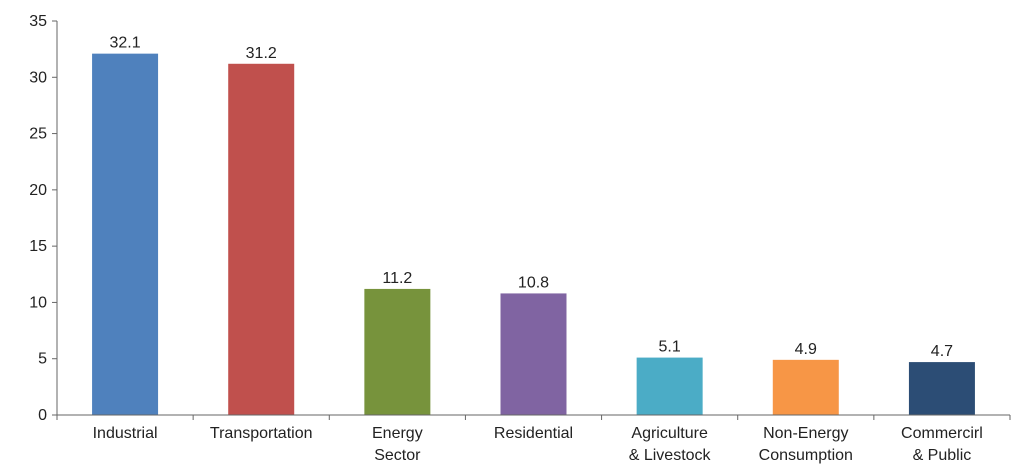 The width and height of the screenshot is (1014, 464). Describe the element at coordinates (125, 43) in the screenshot. I see `data-label: 32.1` at that location.